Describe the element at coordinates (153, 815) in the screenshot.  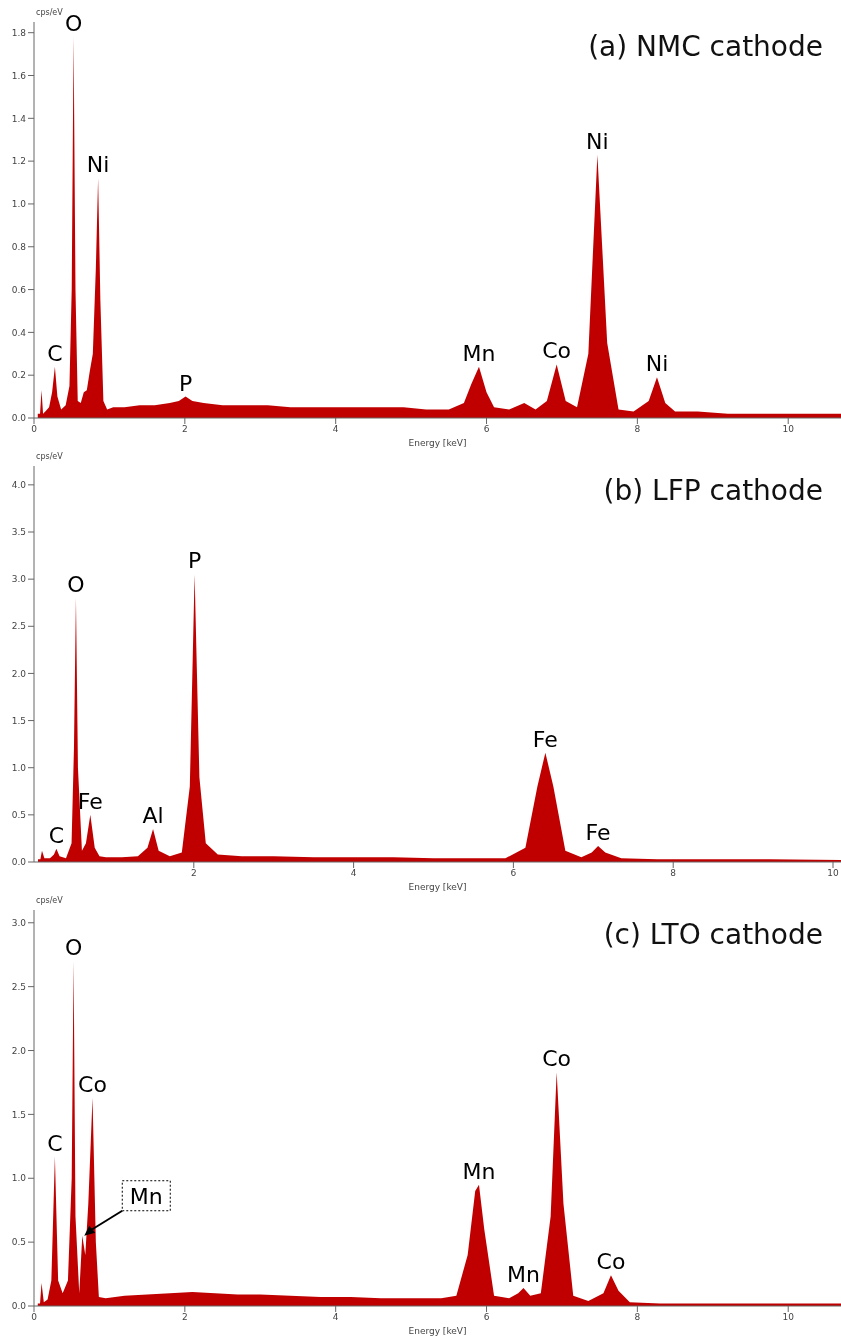
I see `annotation: Al` at that location.